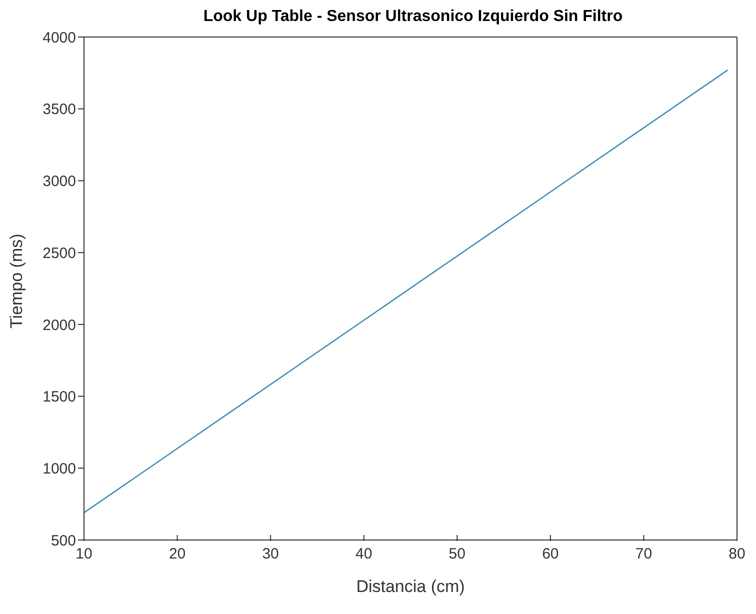 The width and height of the screenshot is (756, 614). What do you see at coordinates (59, 397) in the screenshot?
I see `y-tick-label: 1500` at bounding box center [59, 397].